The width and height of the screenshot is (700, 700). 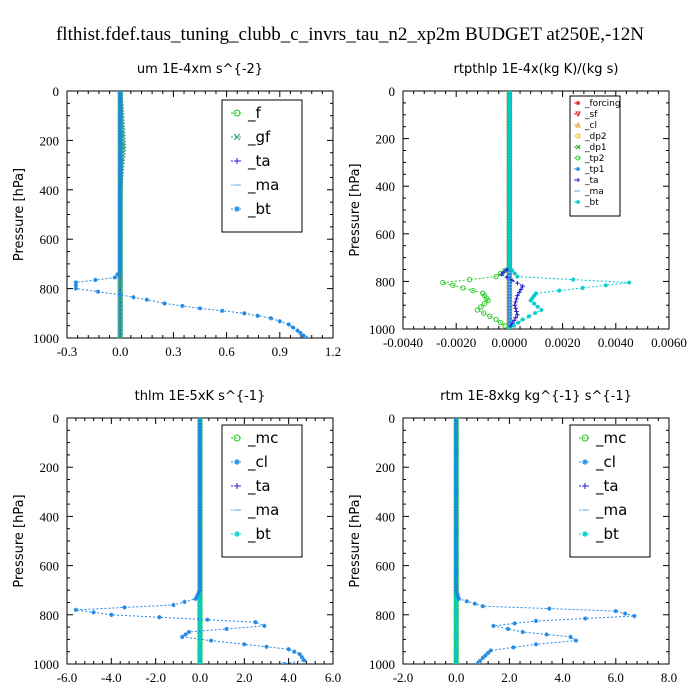 I want to click on legend-item: _ma, so click(x=255, y=185).